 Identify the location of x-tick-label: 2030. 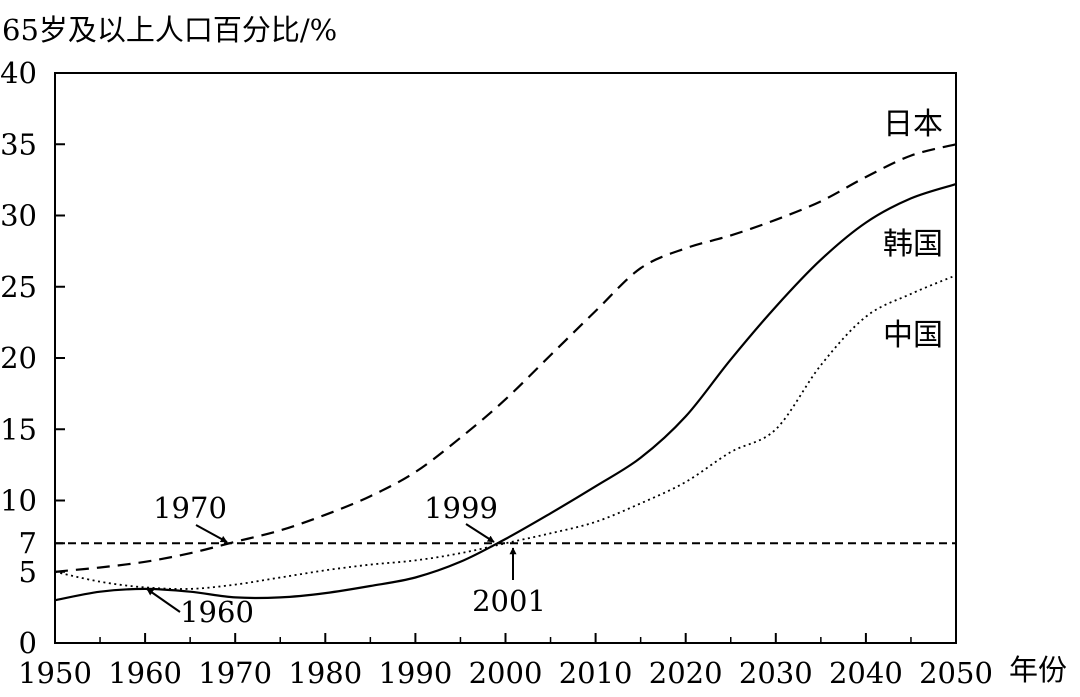
(776, 673).